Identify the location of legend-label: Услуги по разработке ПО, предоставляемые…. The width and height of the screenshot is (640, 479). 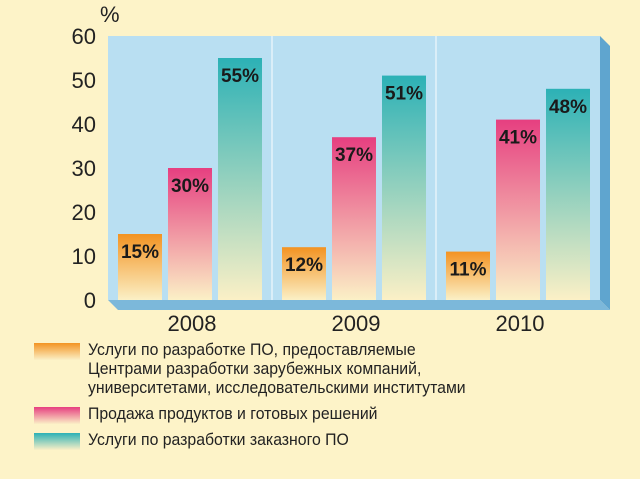
(277, 368).